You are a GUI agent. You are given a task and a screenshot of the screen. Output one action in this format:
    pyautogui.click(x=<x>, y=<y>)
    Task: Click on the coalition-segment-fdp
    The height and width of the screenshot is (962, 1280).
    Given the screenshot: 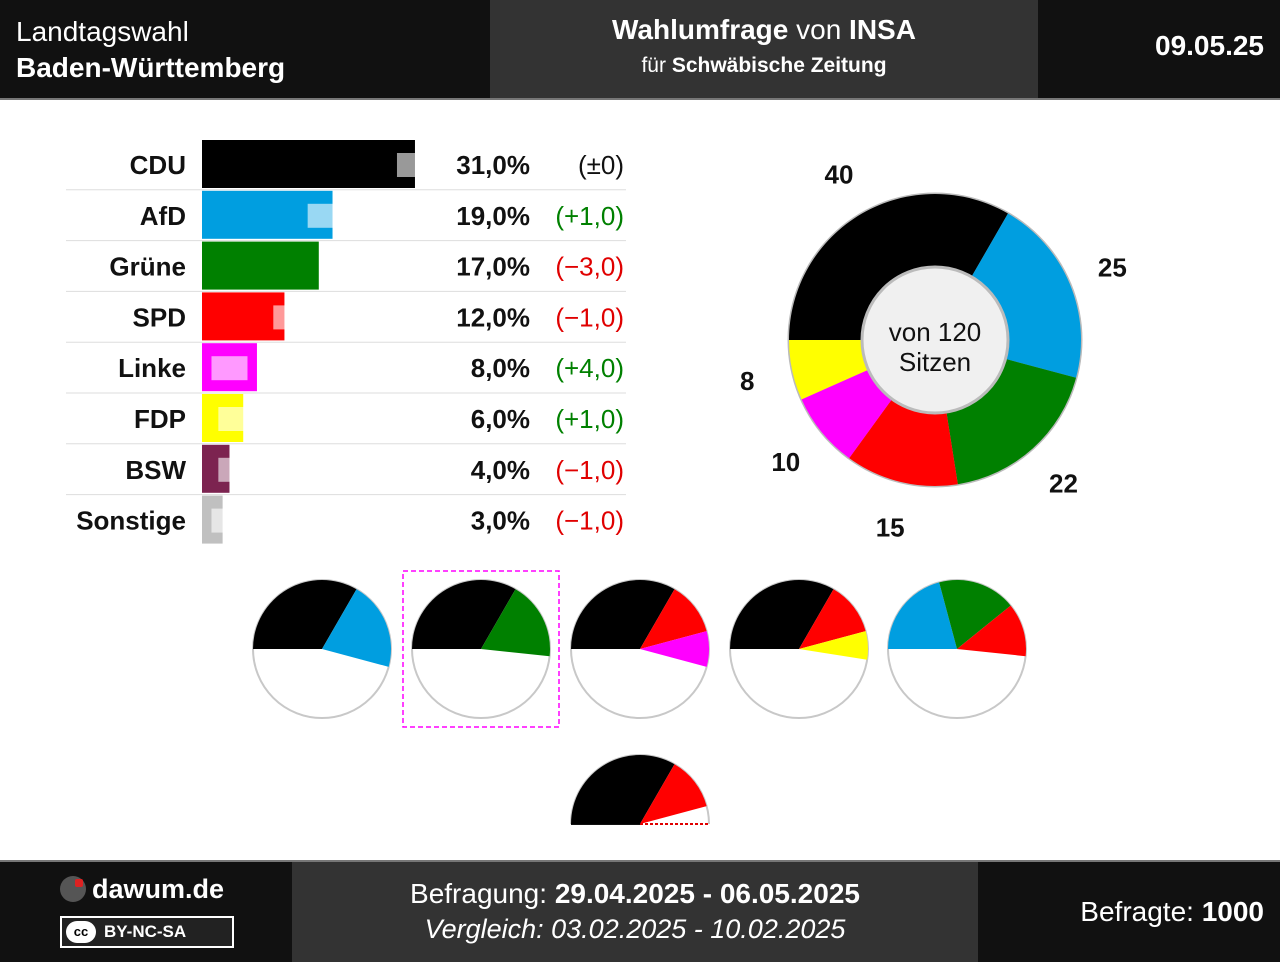 What is the action you would take?
    pyautogui.click(x=833, y=645)
    